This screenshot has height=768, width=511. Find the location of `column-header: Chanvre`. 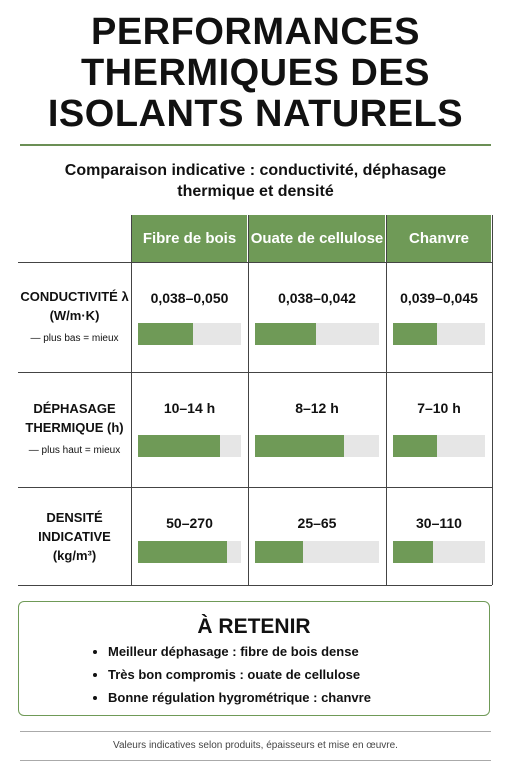

column-header: Chanvre is located at coordinates (439, 238).